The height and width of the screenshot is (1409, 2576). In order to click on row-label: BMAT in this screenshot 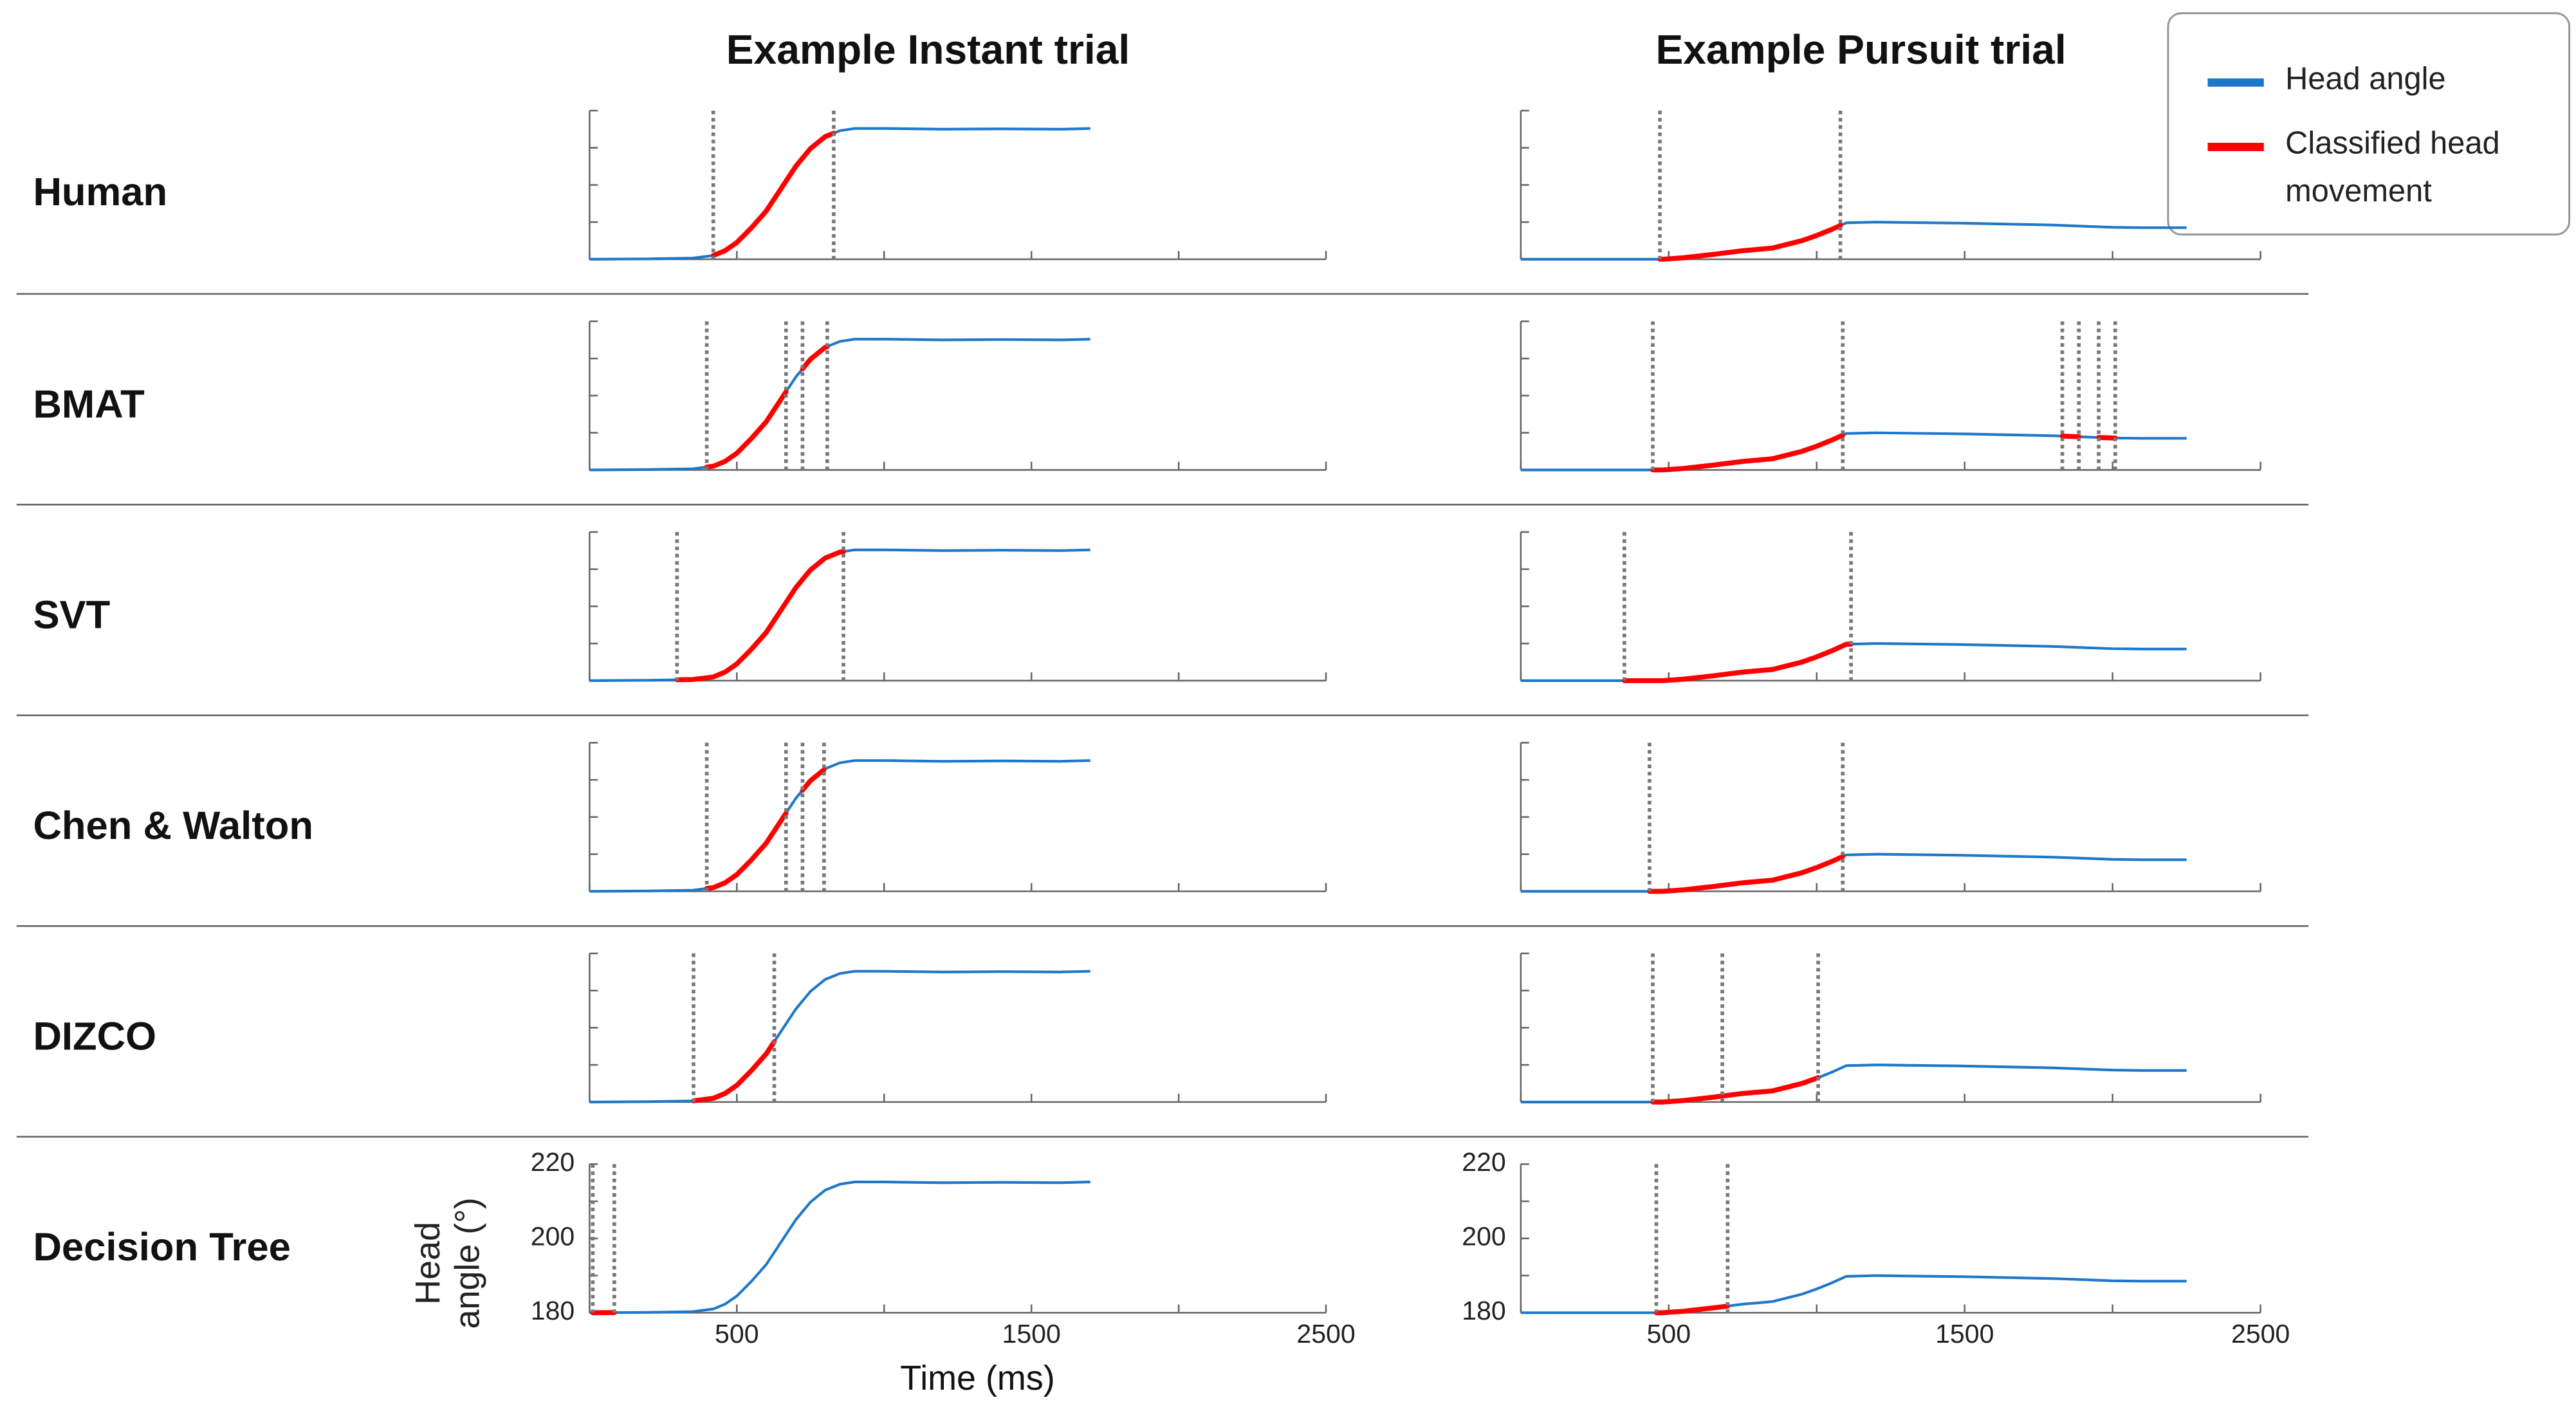, I will do `click(88, 404)`.